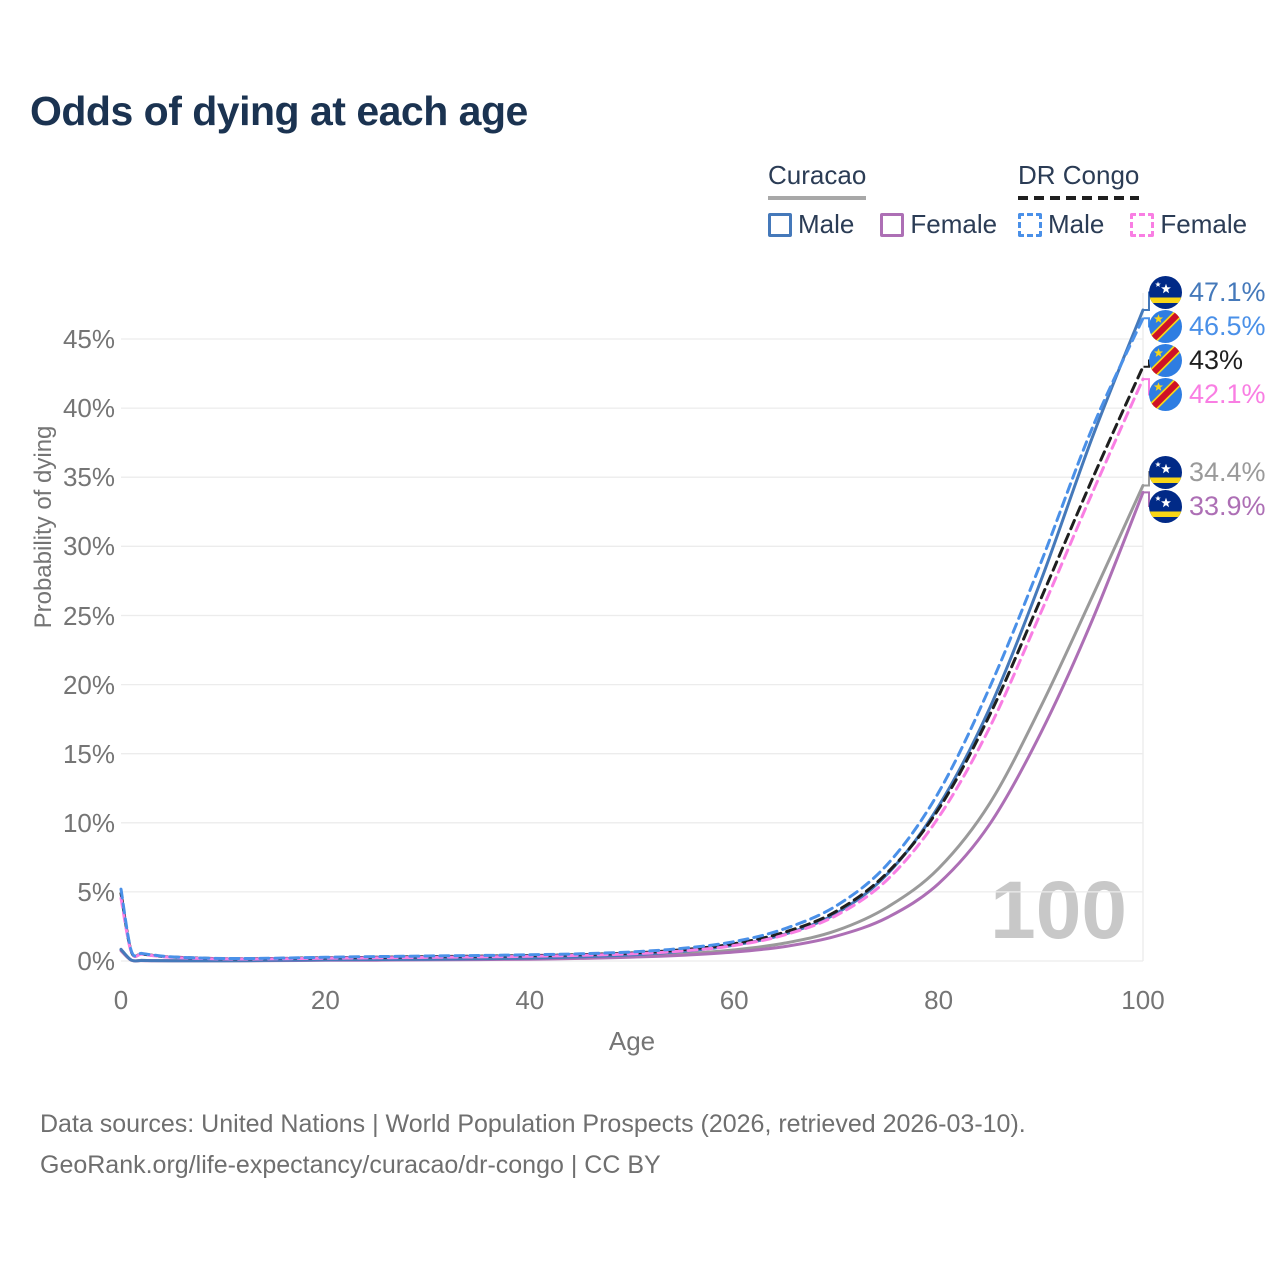 This screenshot has width=1280, height=1280. What do you see at coordinates (1058, 910) in the screenshot?
I see `hover-age-indicator: 100` at bounding box center [1058, 910].